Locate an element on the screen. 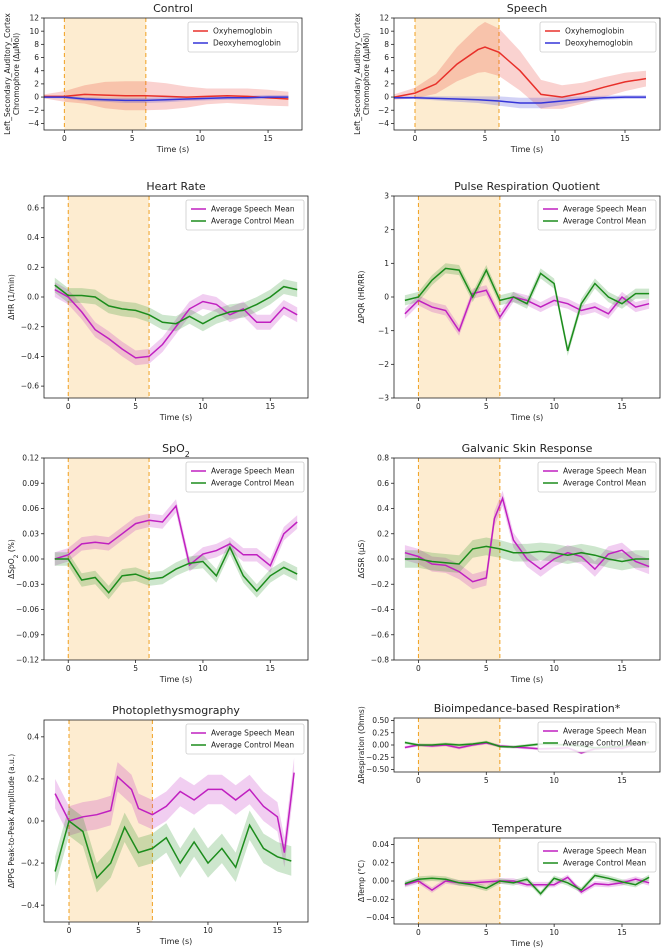 The width and height of the screenshot is (670, 948). y-tick-label: −1 is located at coordinates (383, 330).